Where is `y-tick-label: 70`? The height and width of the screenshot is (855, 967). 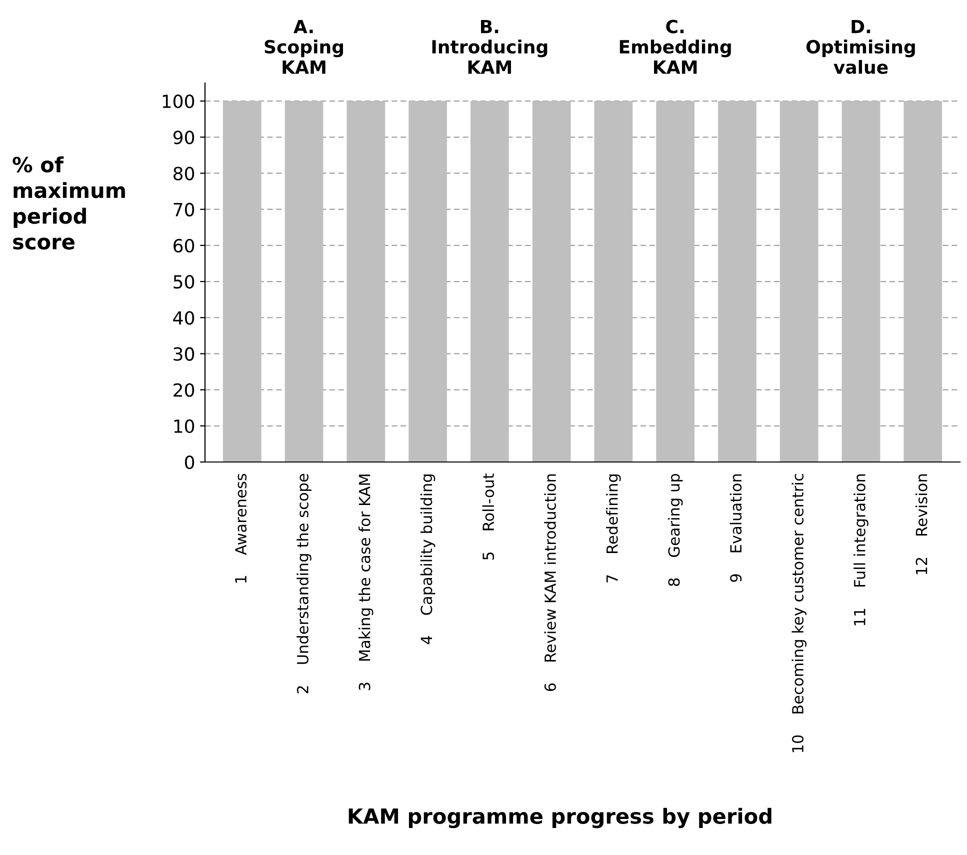 y-tick-label: 70 is located at coordinates (184, 209).